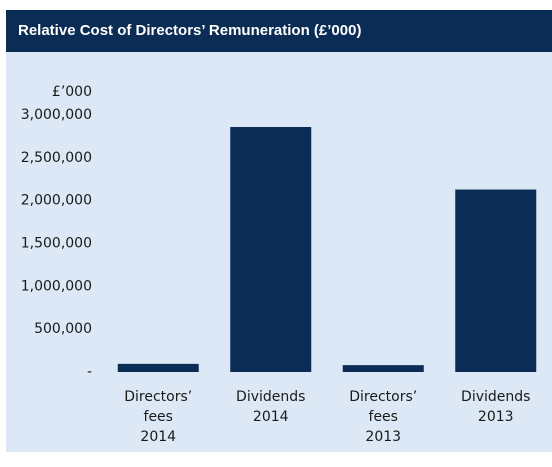  What do you see at coordinates (56, 158) in the screenshot?
I see `y-tick-label: 2,500,000` at bounding box center [56, 158].